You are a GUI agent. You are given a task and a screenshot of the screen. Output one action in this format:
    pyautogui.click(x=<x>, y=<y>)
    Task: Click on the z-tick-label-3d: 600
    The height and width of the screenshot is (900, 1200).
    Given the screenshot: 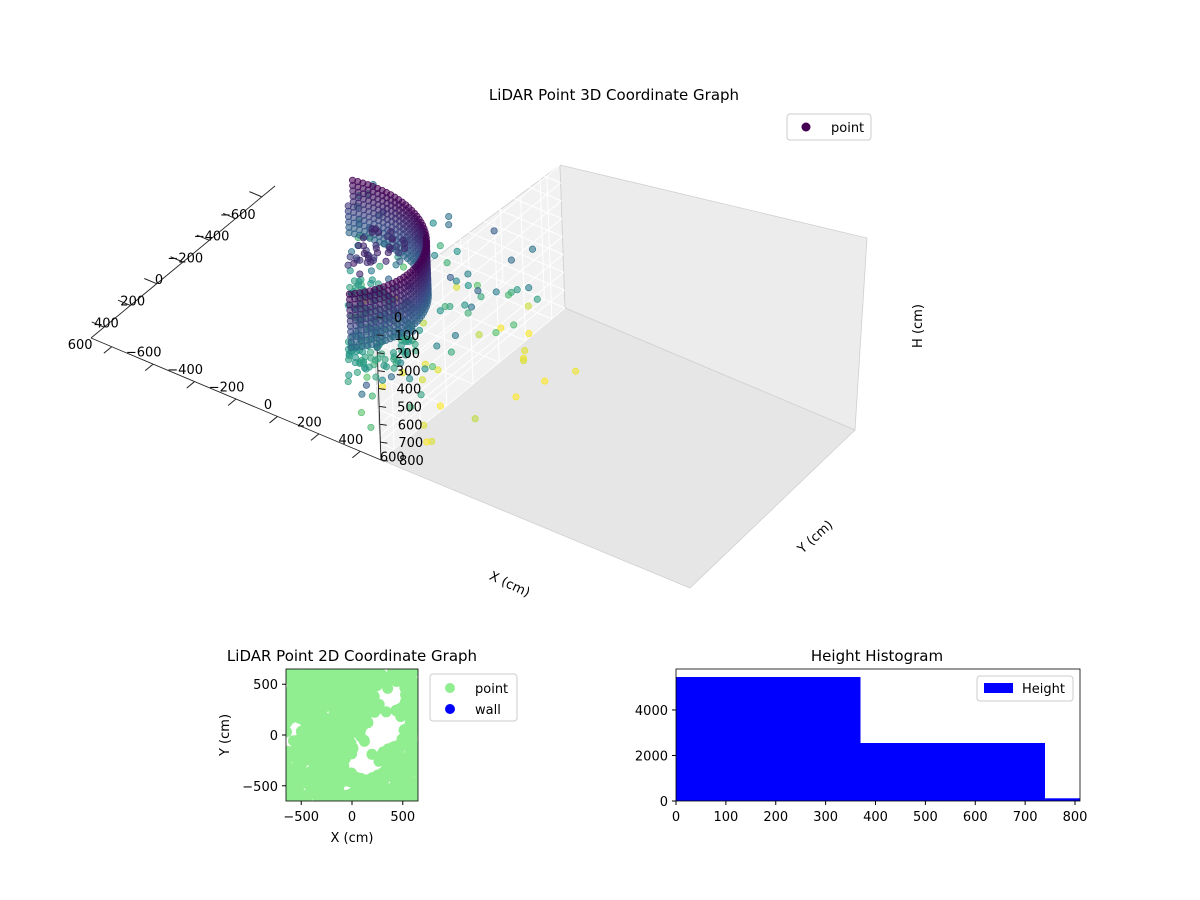 What is the action you would take?
    pyautogui.click(x=410, y=425)
    